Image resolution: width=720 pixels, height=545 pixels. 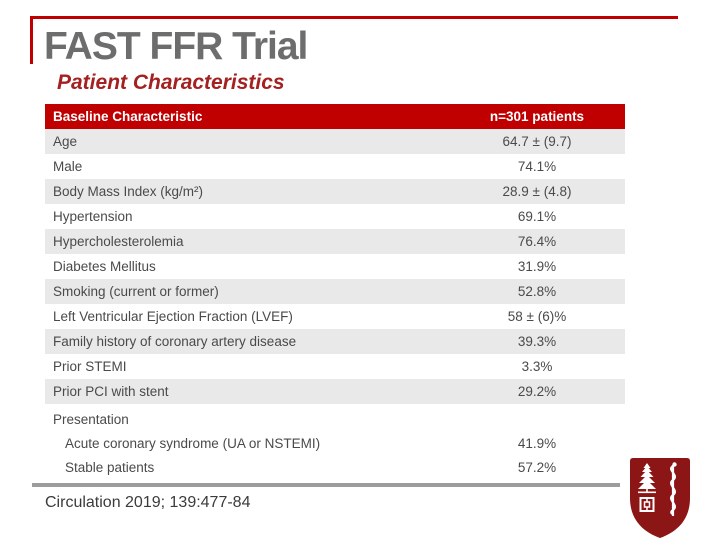 I want to click on slide-title: FAST FFR Trial, so click(x=176, y=46).